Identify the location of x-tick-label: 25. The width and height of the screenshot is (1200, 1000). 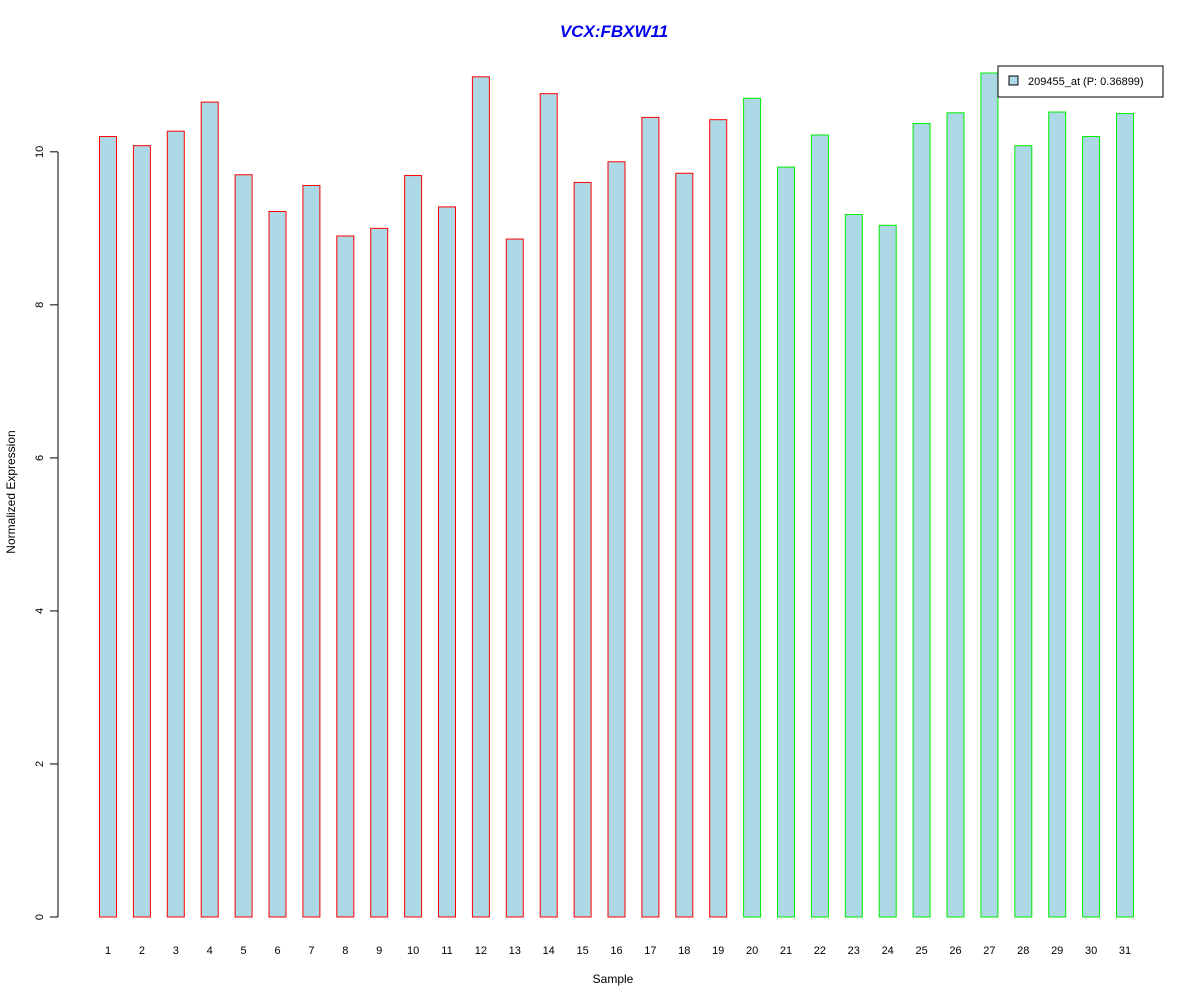
(921, 951).